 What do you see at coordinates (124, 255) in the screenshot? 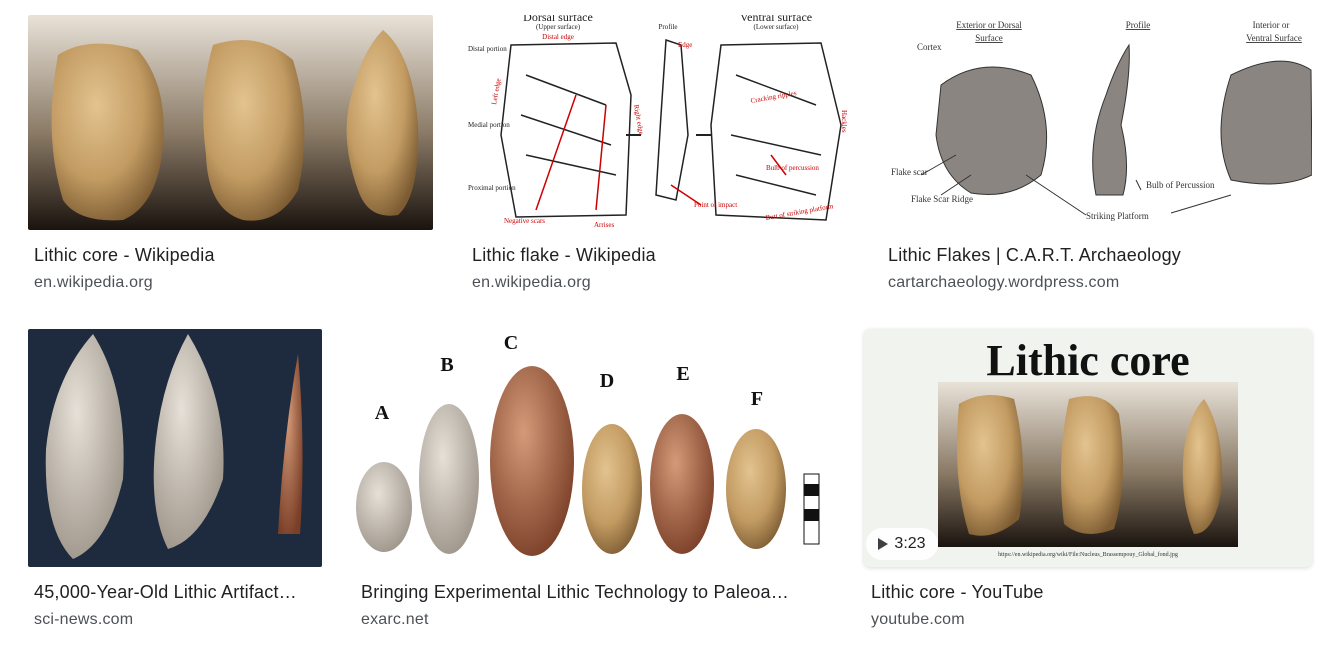
I see `result-title: Lithic core - Wikipedia` at bounding box center [124, 255].